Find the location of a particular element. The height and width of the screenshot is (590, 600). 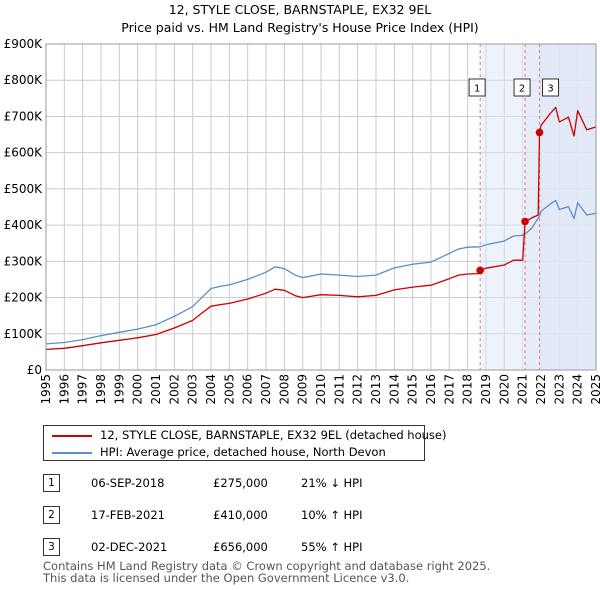

x-tick-label: 1998 is located at coordinates (101, 389).